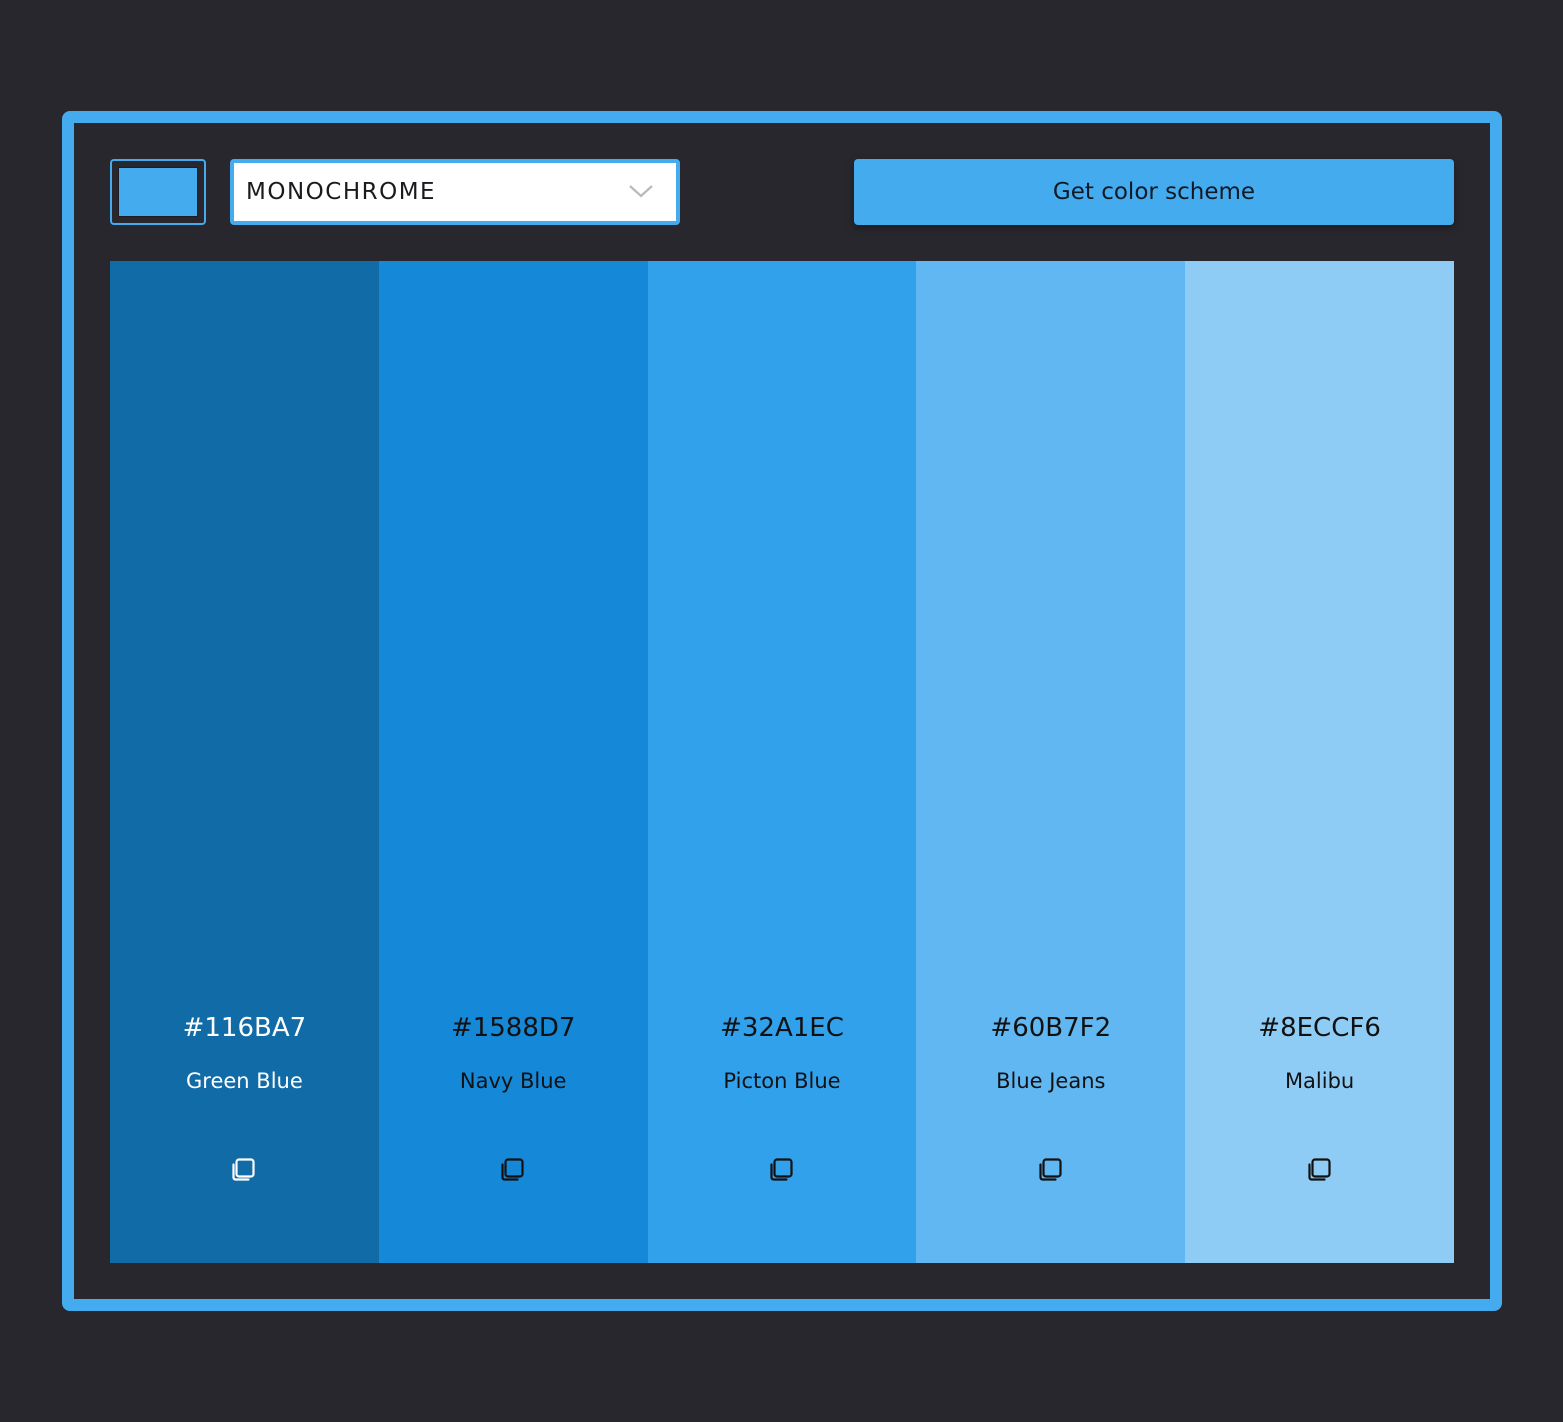 This screenshot has height=1422, width=1563. Describe the element at coordinates (1319, 762) in the screenshot. I see `palette-color-column: #8ECCF6 Malibu` at that location.